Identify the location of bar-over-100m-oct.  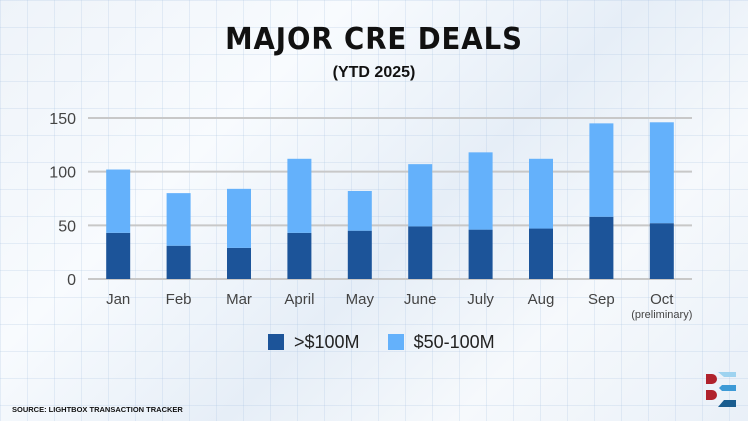
(661, 251).